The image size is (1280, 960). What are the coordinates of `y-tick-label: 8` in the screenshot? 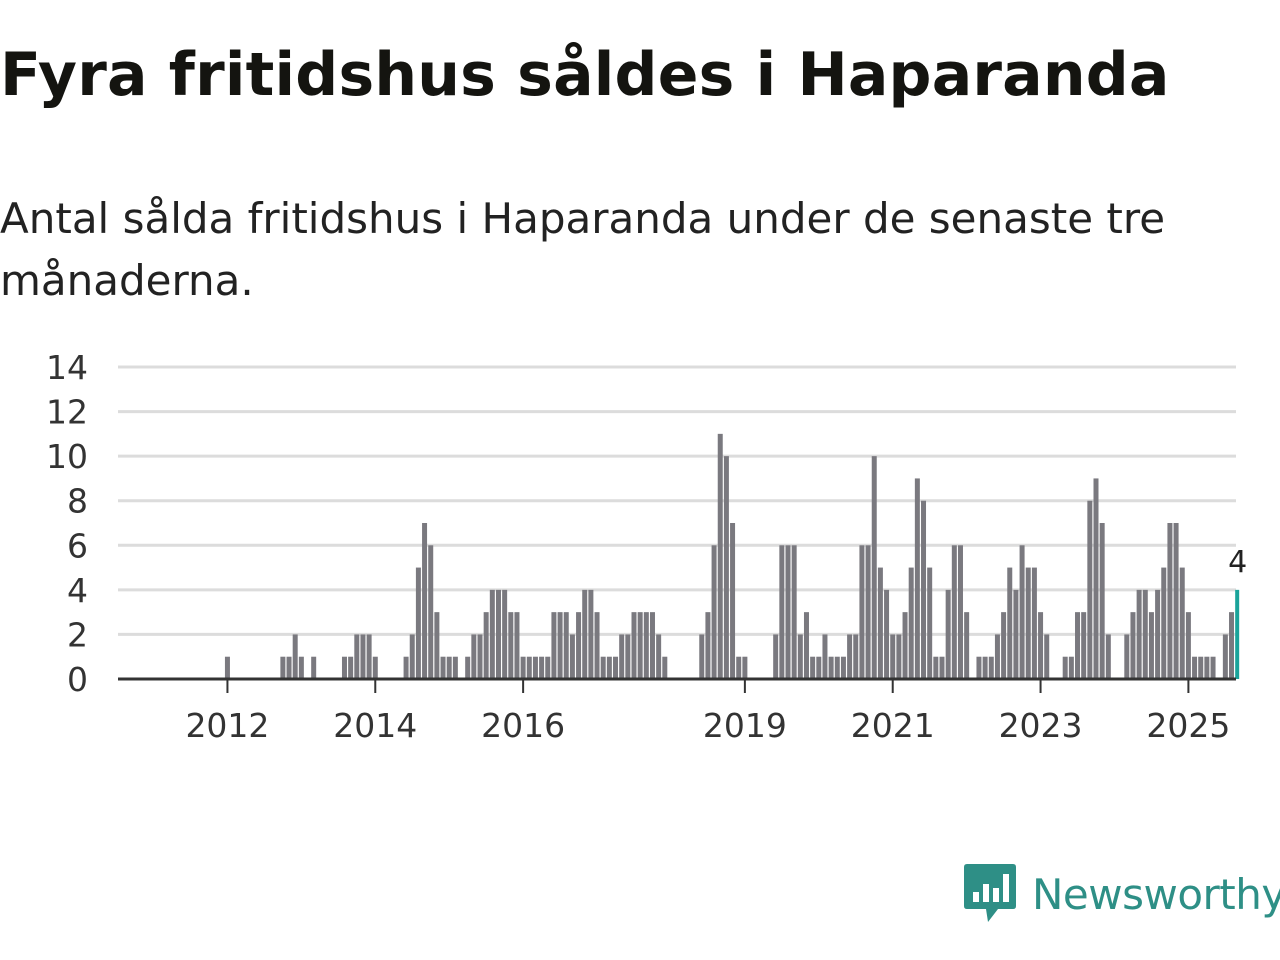 It's located at (77, 501).